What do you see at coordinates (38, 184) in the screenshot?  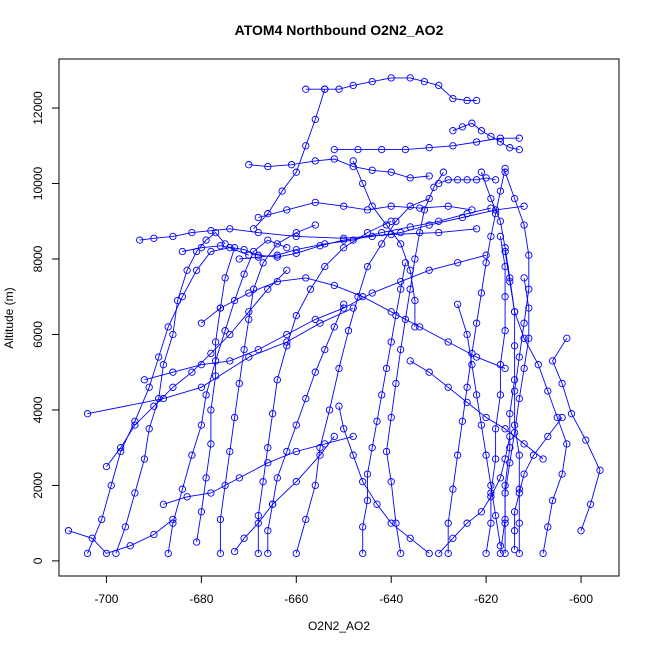 I see `y-tick-label: 10000` at bounding box center [38, 184].